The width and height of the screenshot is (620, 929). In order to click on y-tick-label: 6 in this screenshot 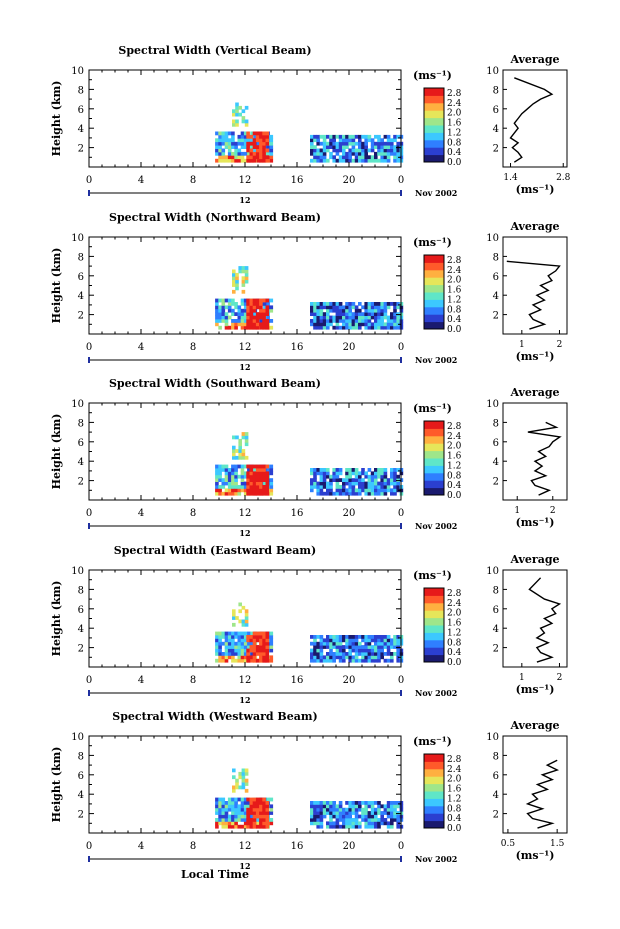, I will do `click(81, 443)`.